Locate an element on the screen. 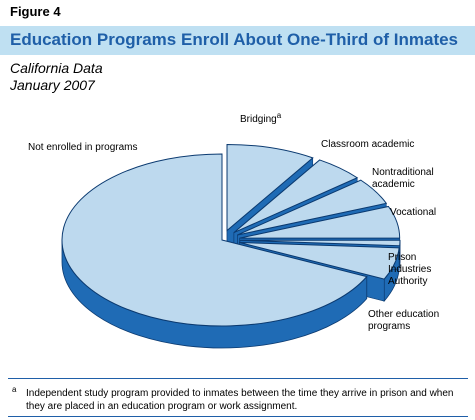  slice-label-bridging: Bridginga is located at coordinates (261, 118).